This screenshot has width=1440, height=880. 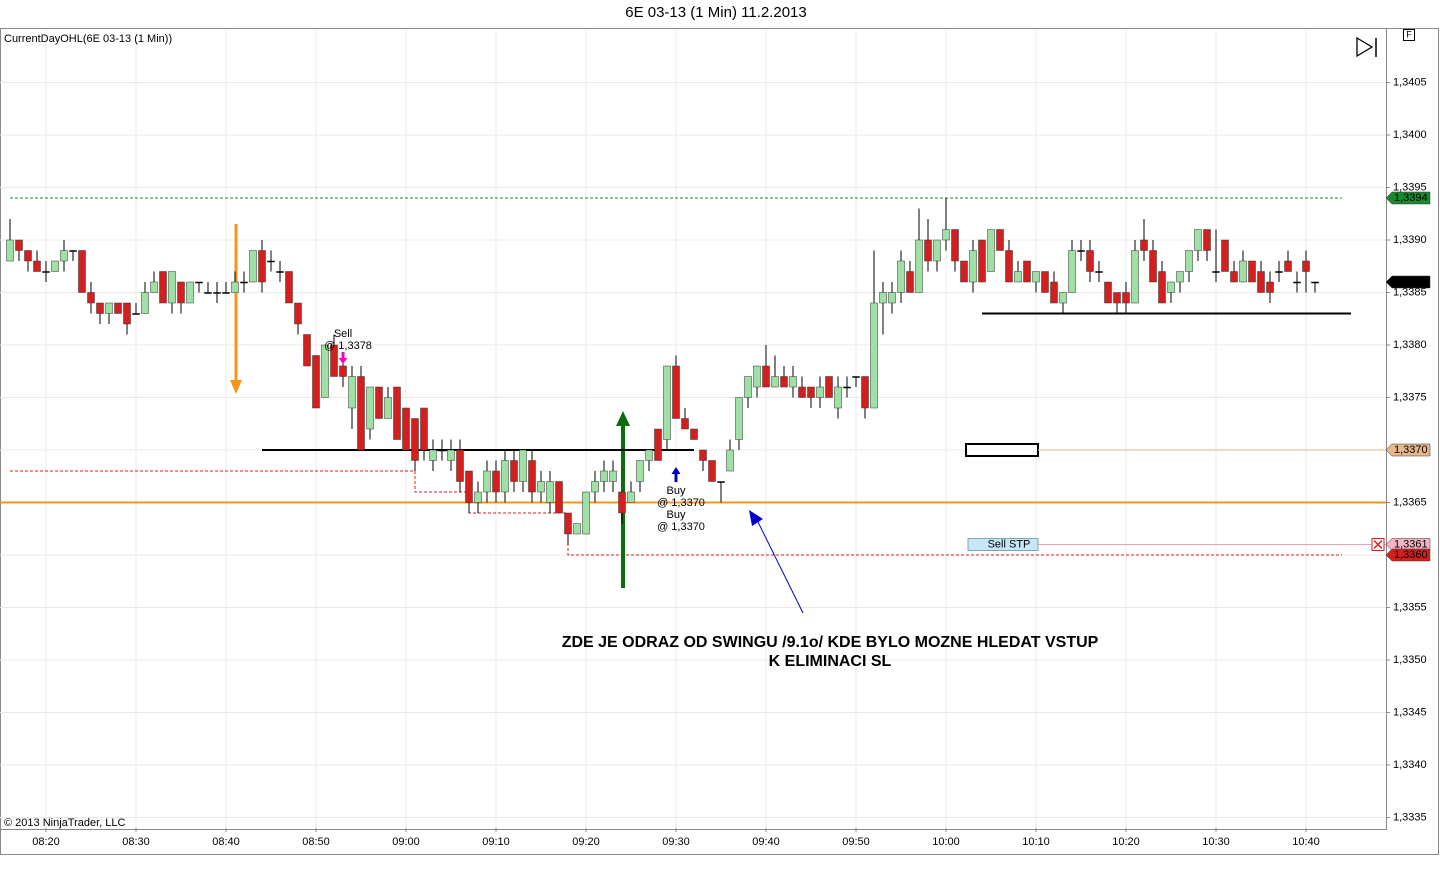 I want to click on price-marker-label: 1,3360, so click(x=1411, y=555).